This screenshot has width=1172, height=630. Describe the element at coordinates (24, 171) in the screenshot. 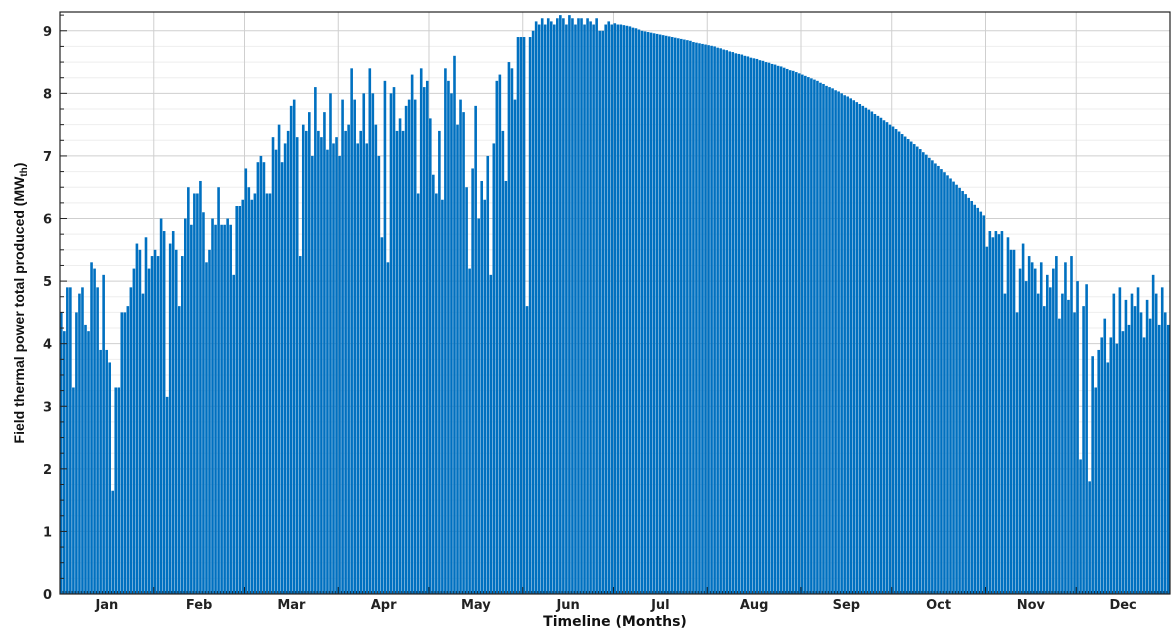

I see `y-axis-title-subscript: th` at that location.